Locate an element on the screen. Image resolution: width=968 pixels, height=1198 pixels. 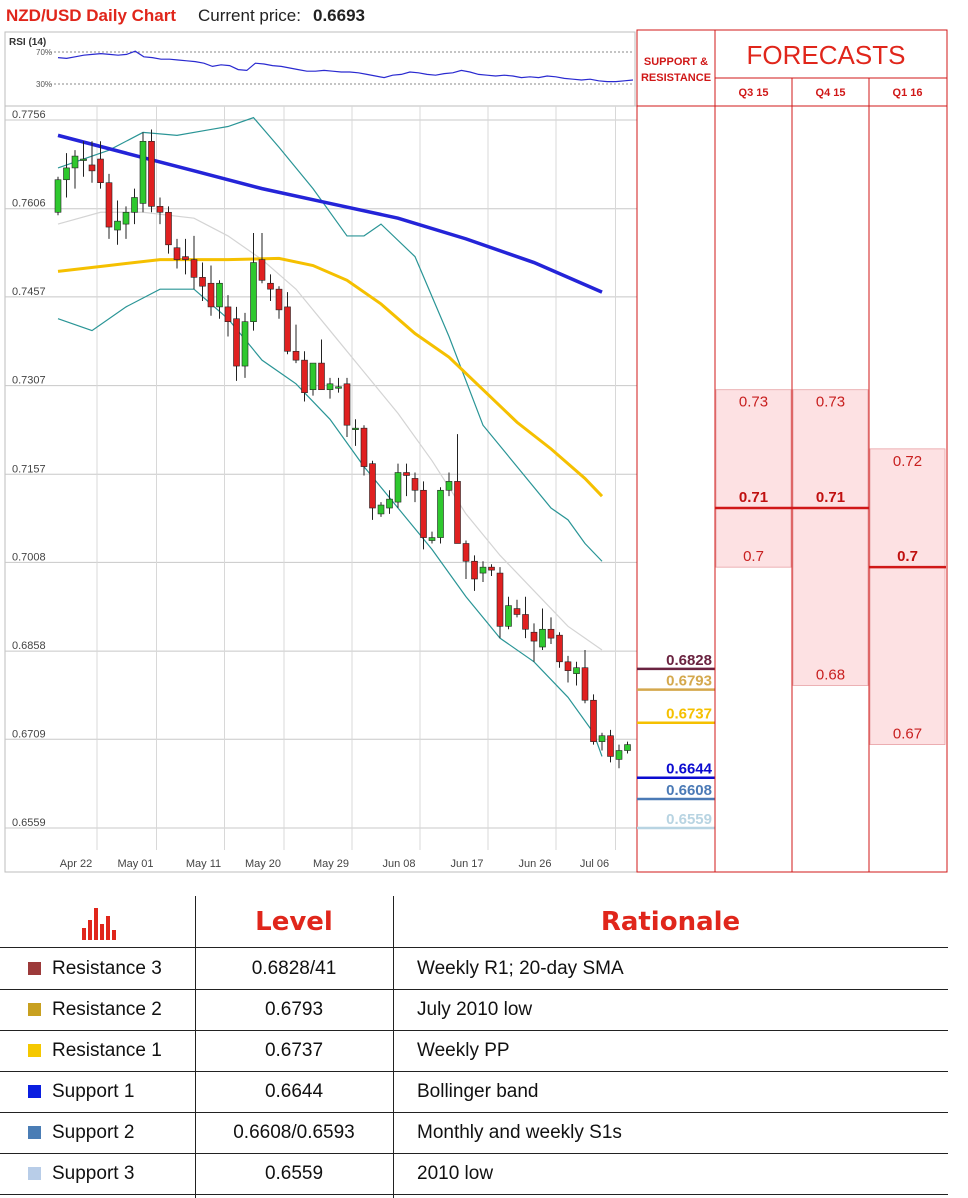
row-rationale: Weekly PP is located at coordinates (463, 1050).